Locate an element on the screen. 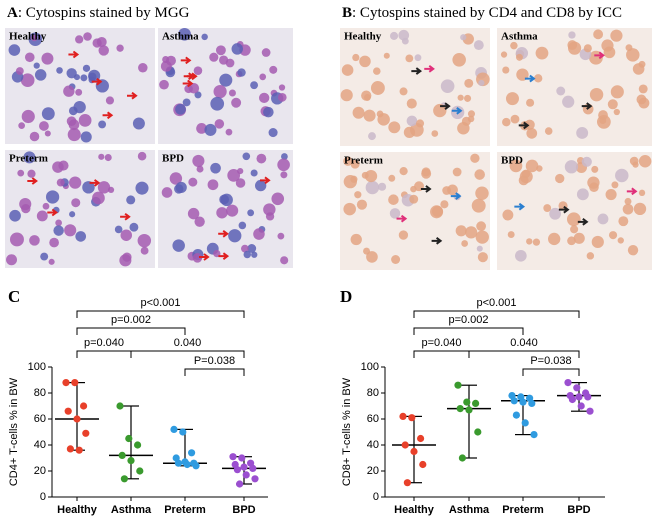  image-label: BPD is located at coordinates (173, 159).